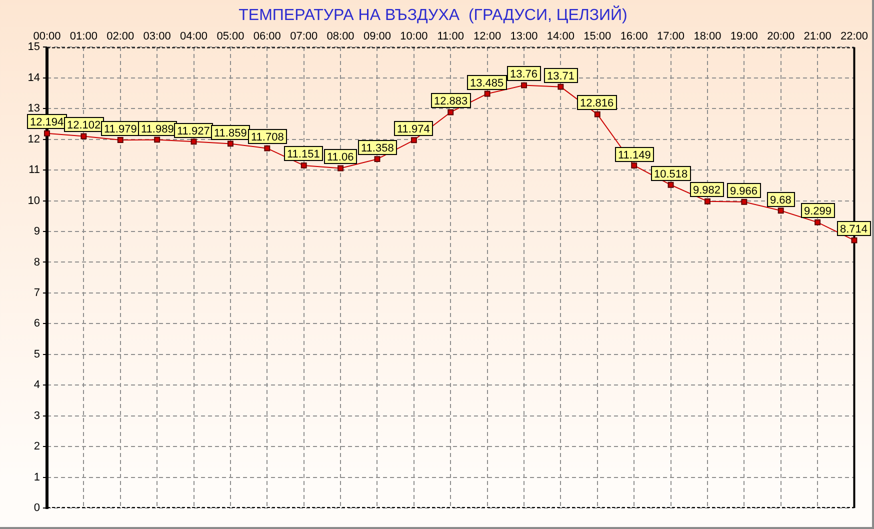 The image size is (874, 529). What do you see at coordinates (340, 36) in the screenshot?
I see `x-tick-label: 08:00` at bounding box center [340, 36].